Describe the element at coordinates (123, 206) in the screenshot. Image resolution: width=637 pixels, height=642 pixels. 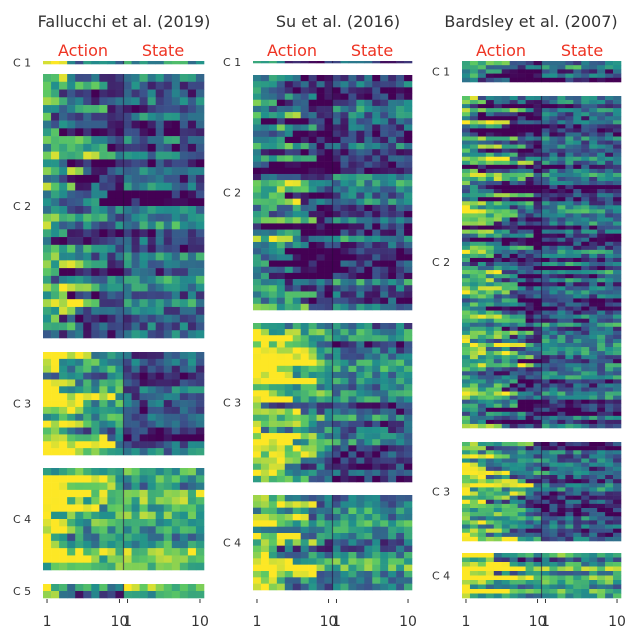
I see `group-divider` at that location.